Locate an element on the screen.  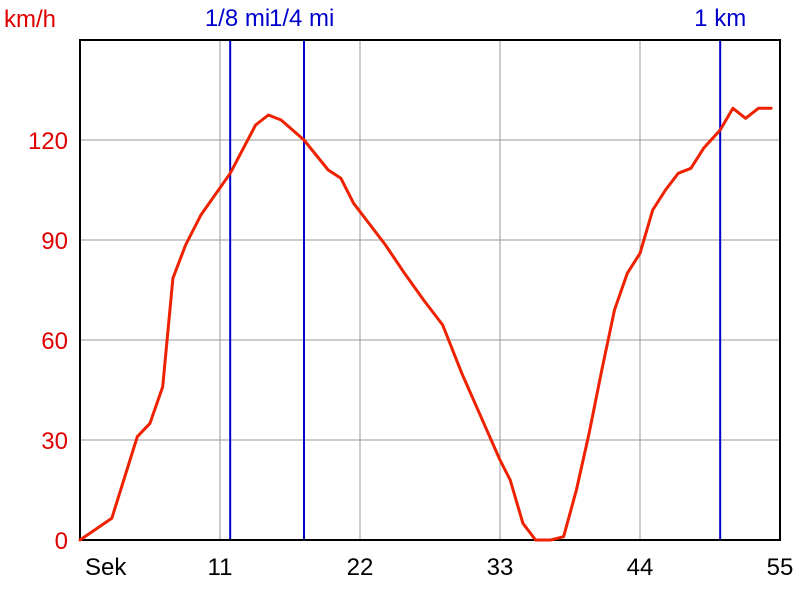
x-tick-label: 44 is located at coordinates (640, 567).